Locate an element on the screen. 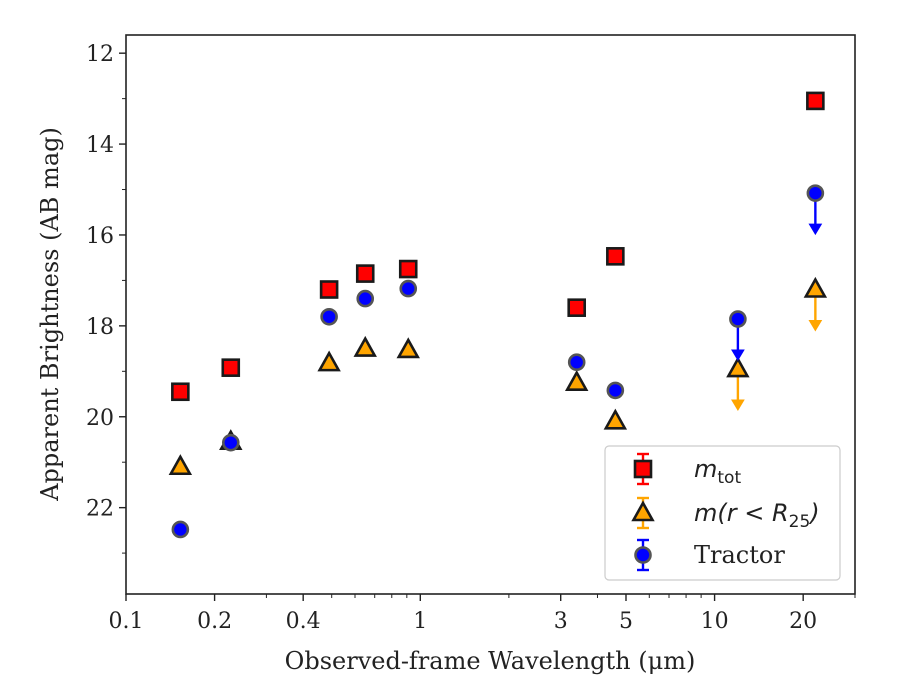  x-tick-label: 0.1 is located at coordinates (126, 621).